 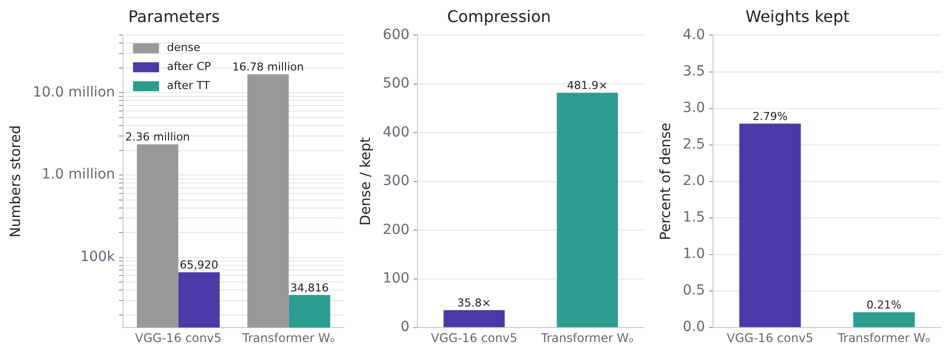 What do you see at coordinates (666, 181) in the screenshot?
I see `y-axis-title: Percent of dense` at bounding box center [666, 181].